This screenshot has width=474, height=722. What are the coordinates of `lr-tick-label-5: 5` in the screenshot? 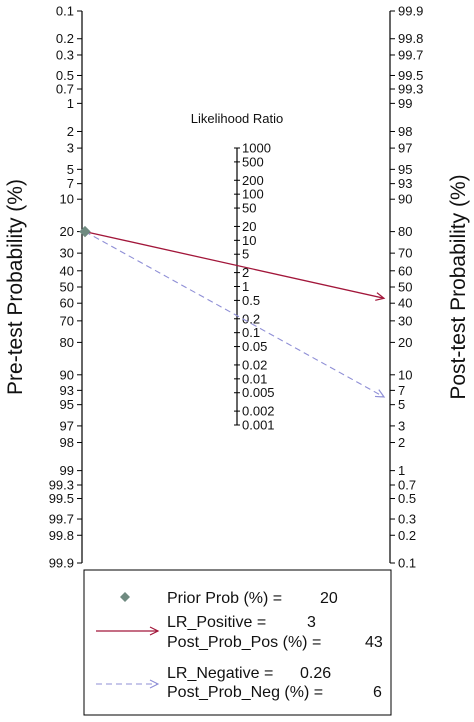 It's located at (245, 254).